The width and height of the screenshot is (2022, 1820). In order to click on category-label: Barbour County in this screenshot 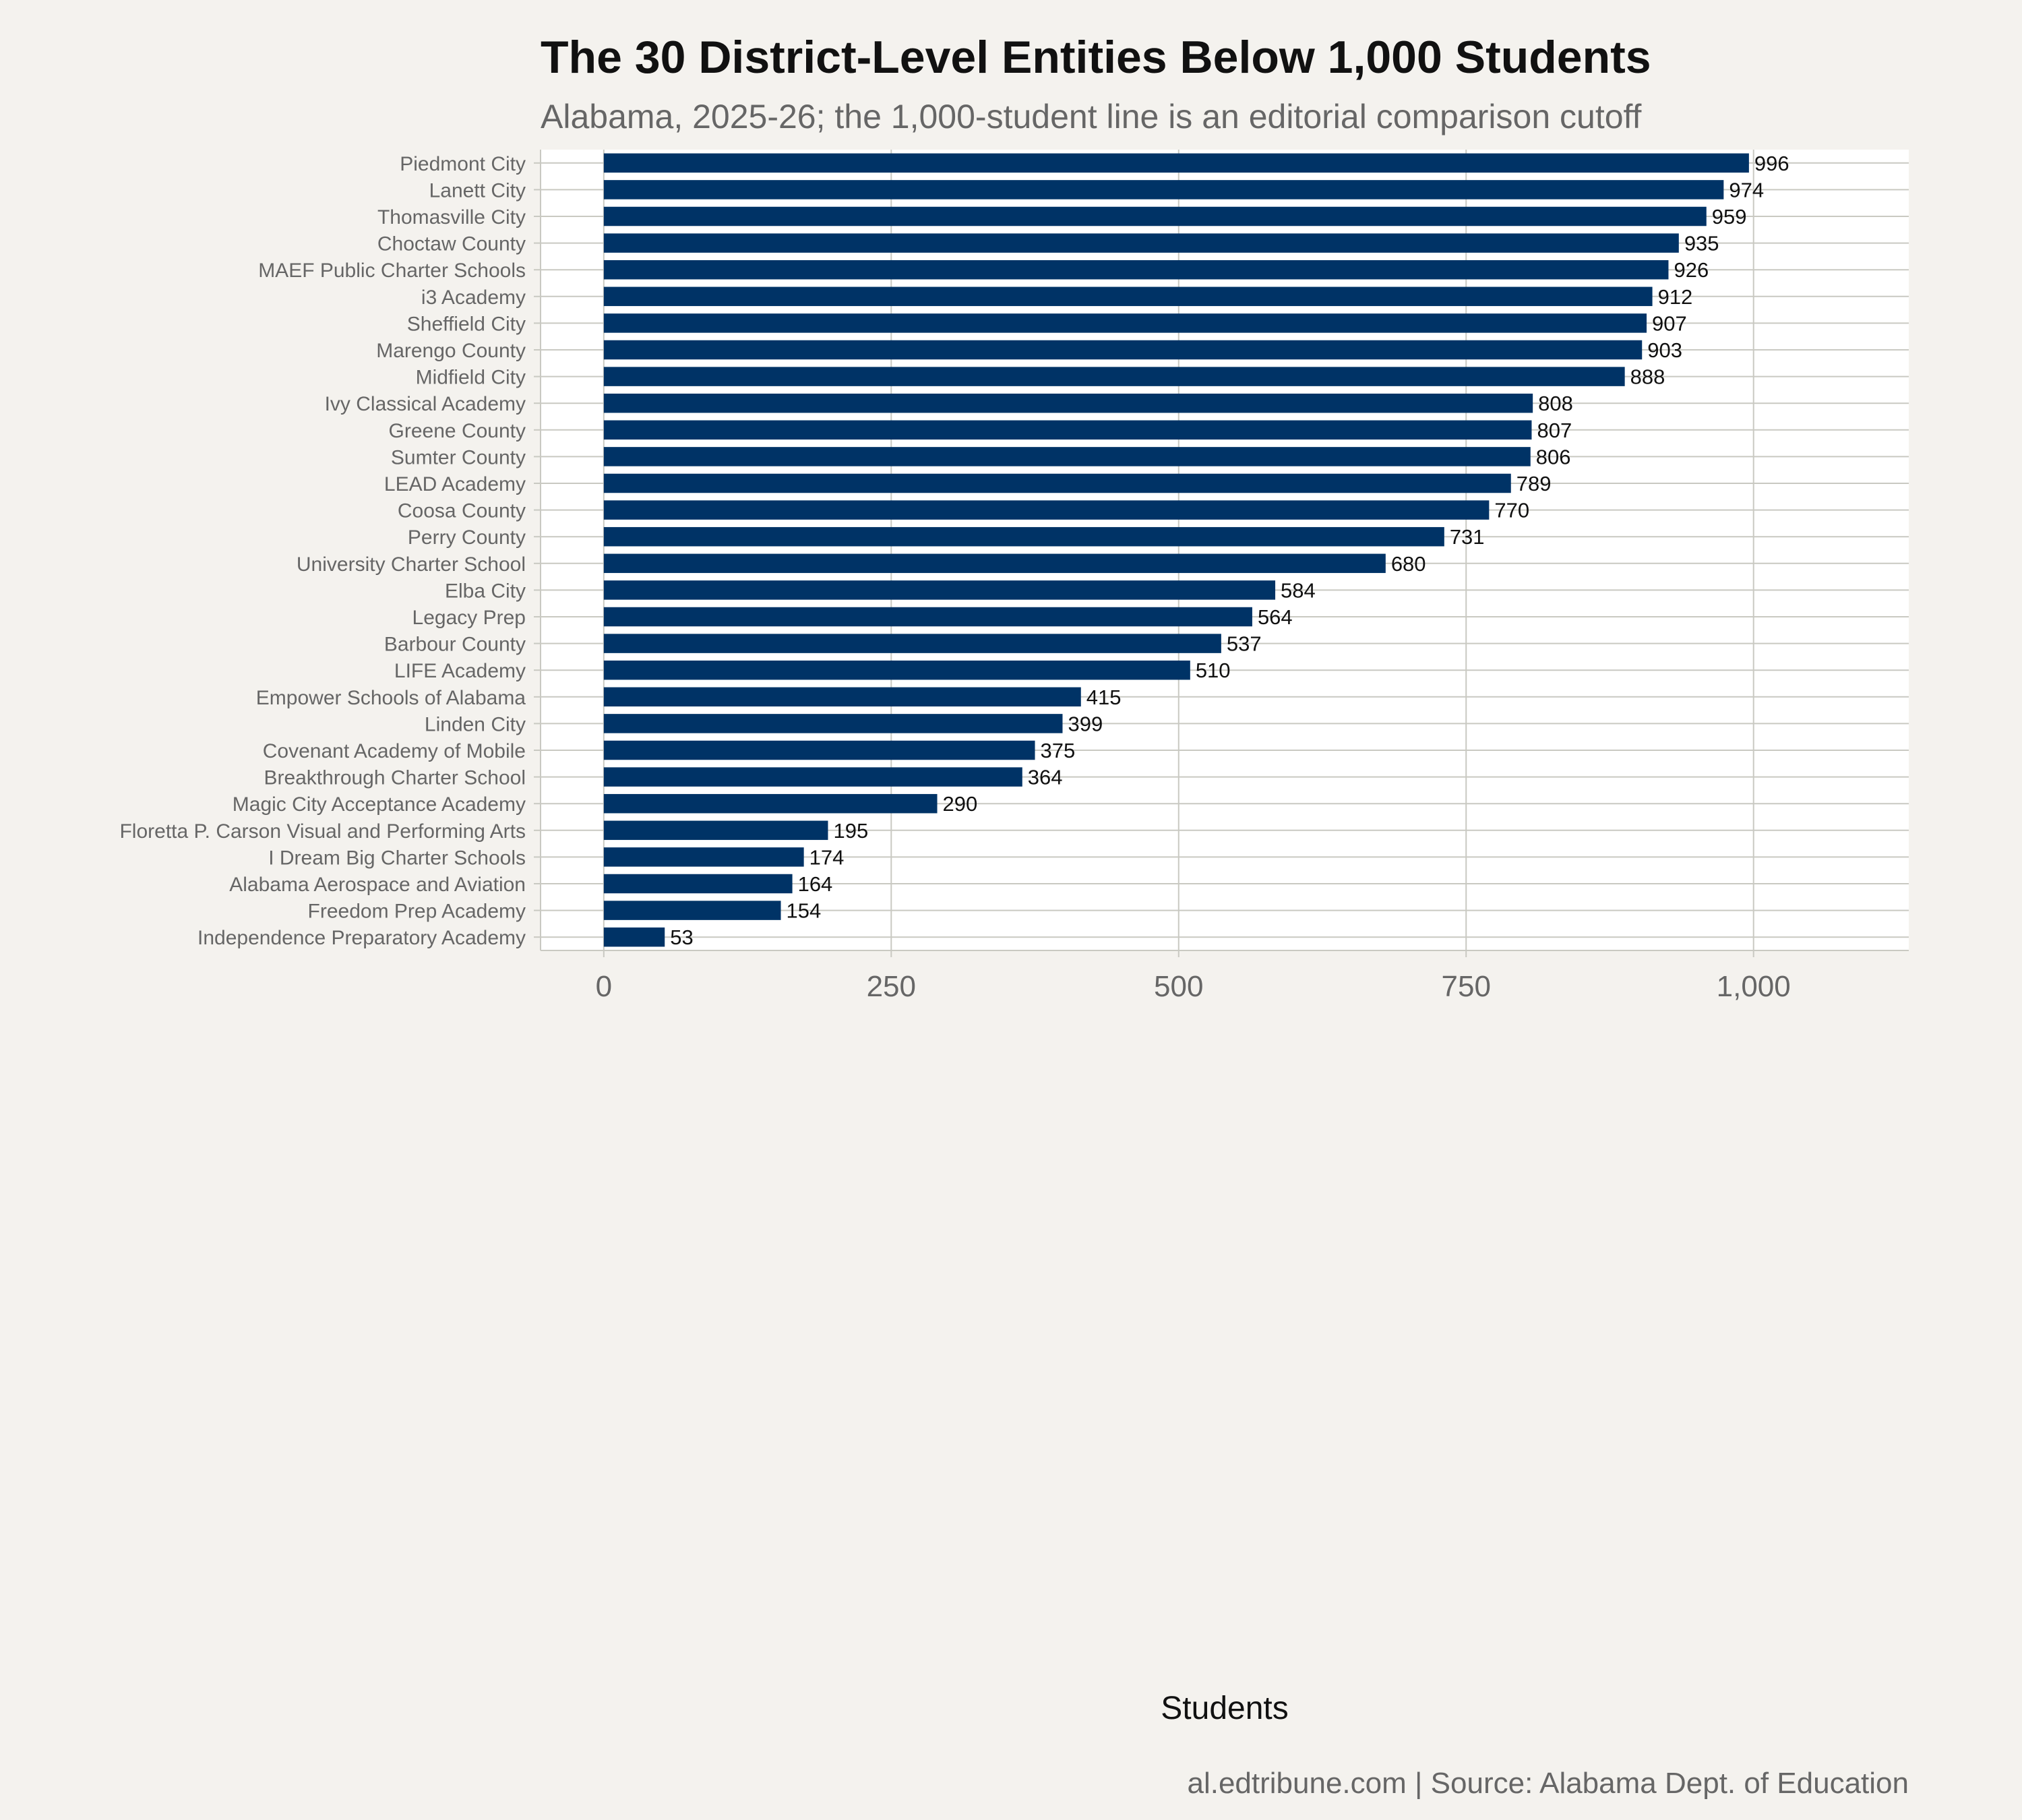, I will do `click(455, 645)`.